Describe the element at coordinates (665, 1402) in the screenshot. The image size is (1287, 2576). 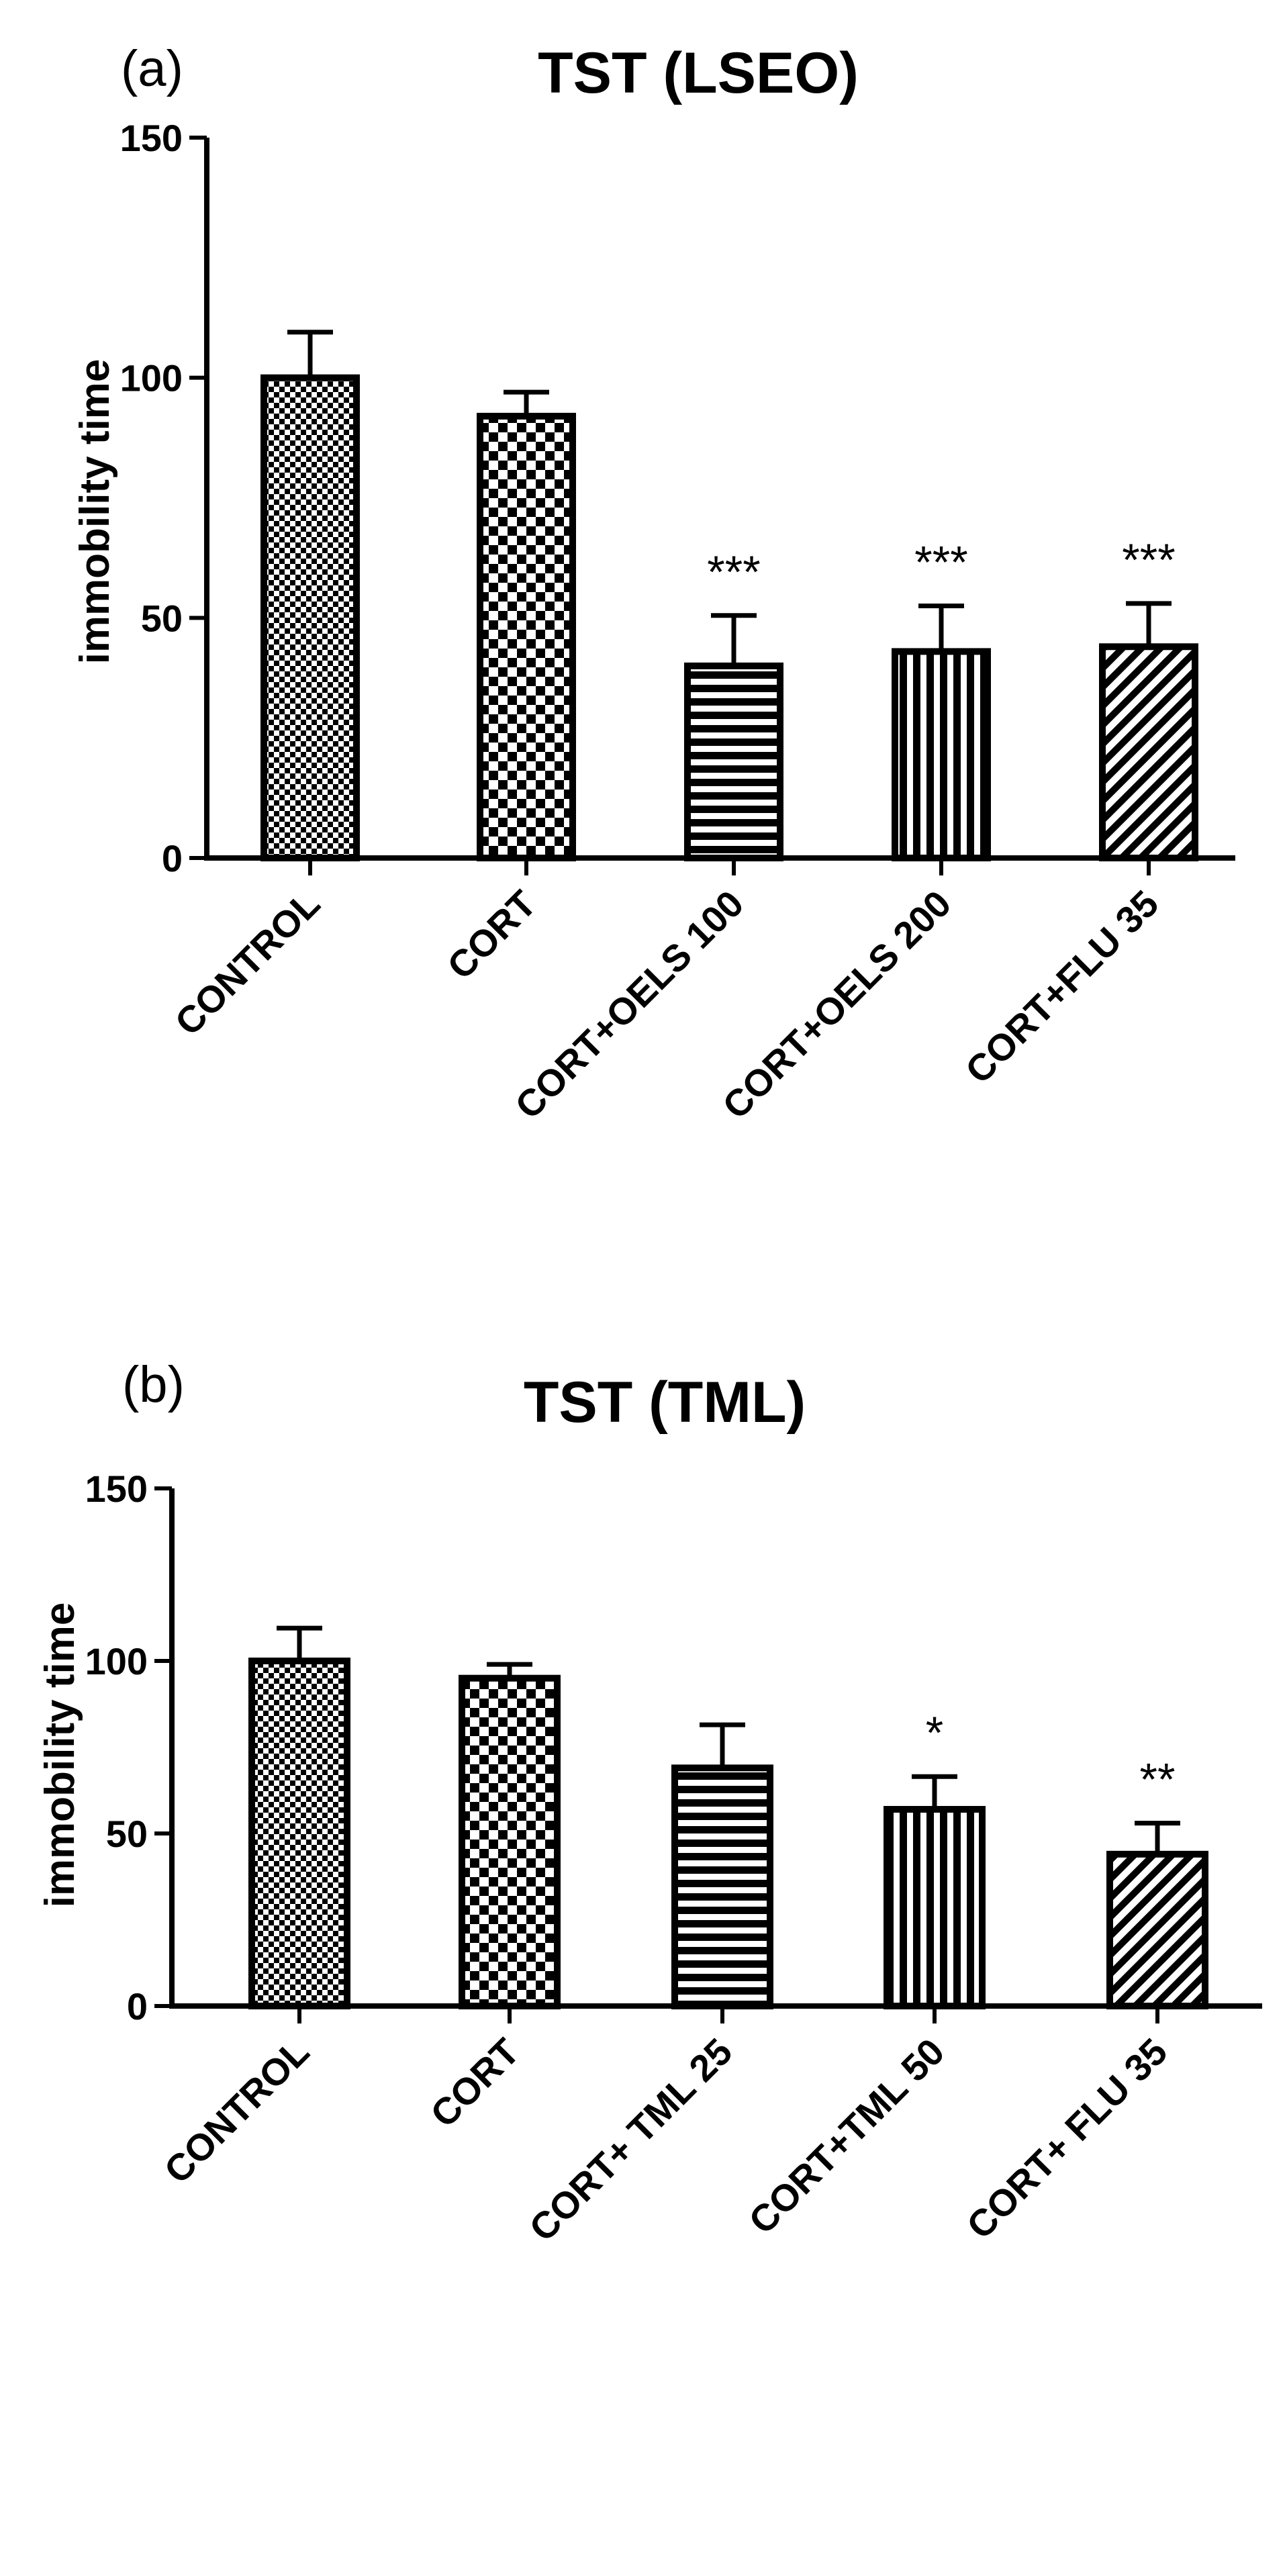
I see `chart-title: TST (TML)` at that location.